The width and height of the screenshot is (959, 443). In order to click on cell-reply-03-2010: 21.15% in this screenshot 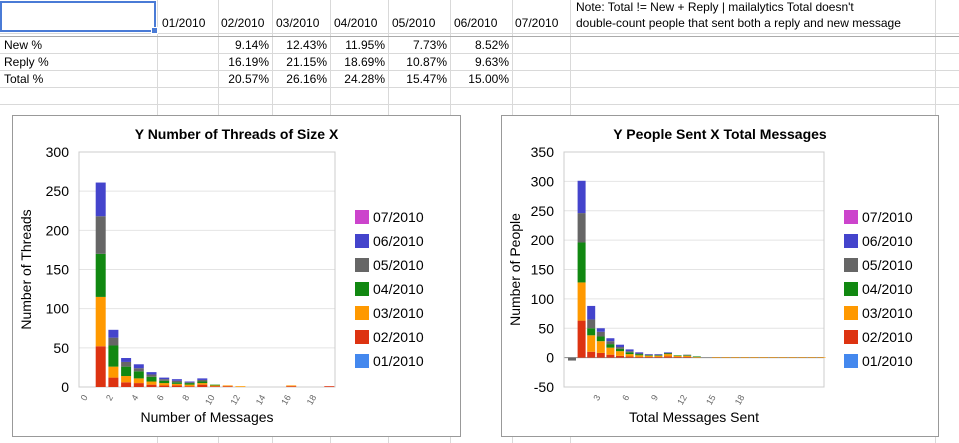, I will do `click(306, 62)`.